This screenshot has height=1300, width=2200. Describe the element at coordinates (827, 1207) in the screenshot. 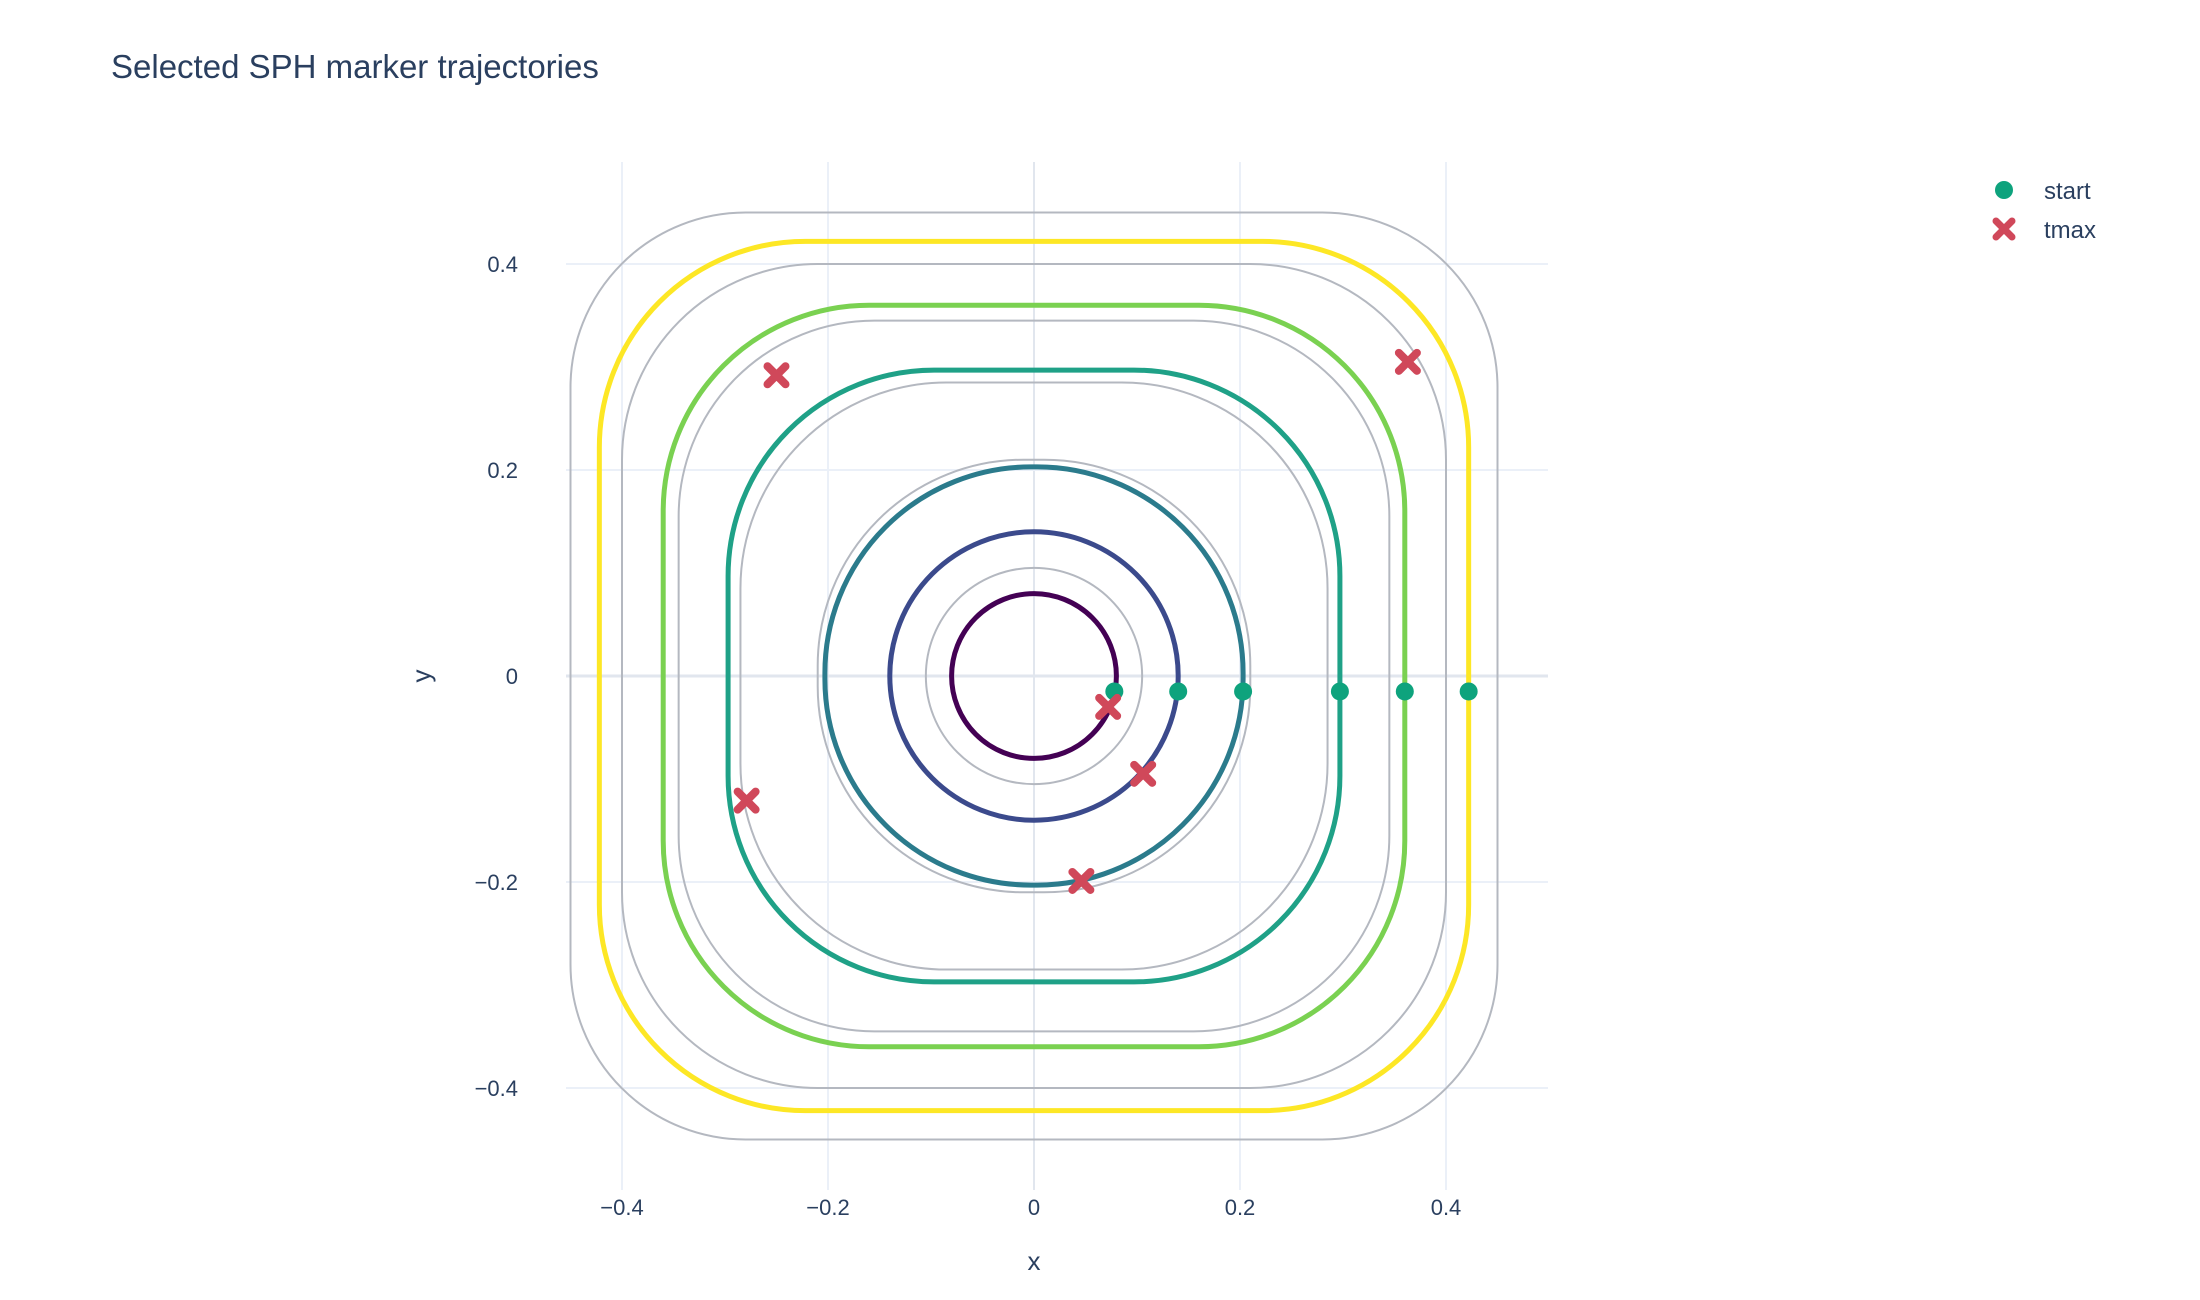

I see `x-tick-label: −0.2` at that location.